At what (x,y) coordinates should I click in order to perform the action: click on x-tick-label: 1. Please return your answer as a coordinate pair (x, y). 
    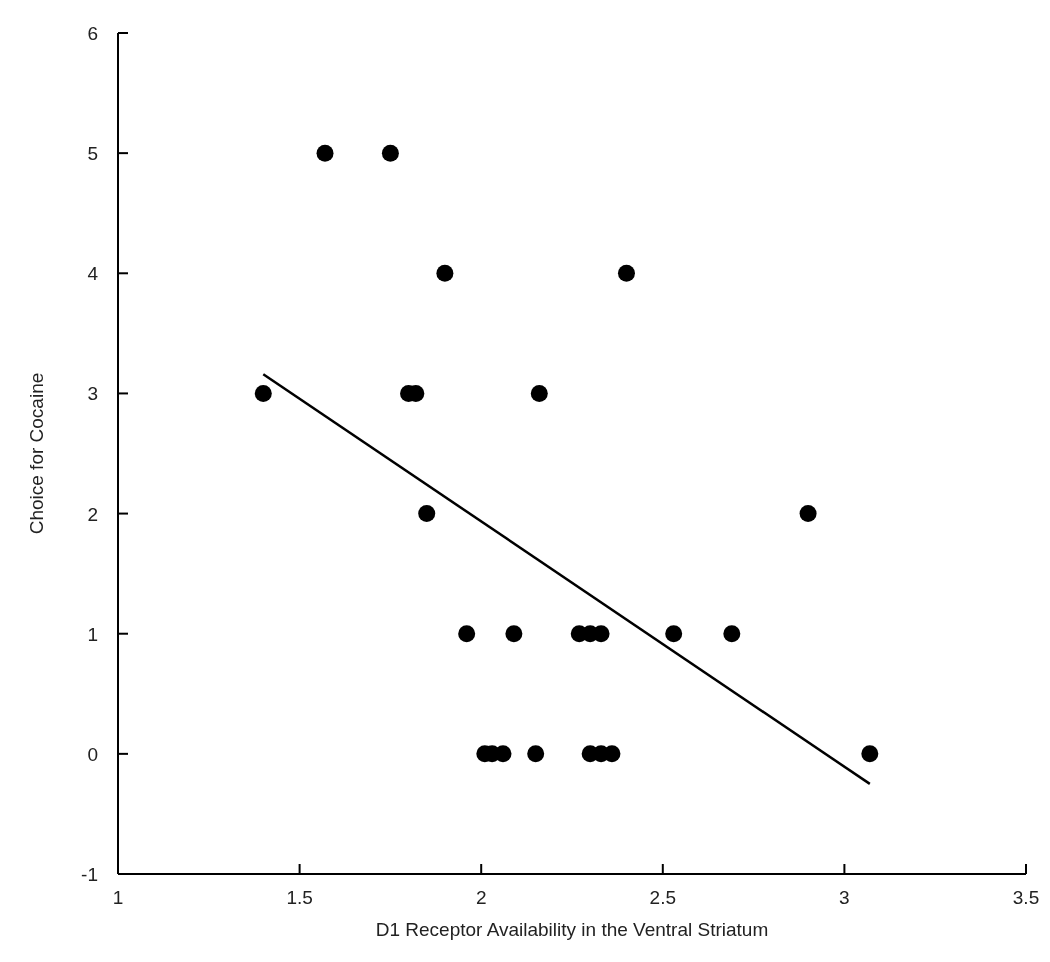
    Looking at the image, I should click on (118, 897).